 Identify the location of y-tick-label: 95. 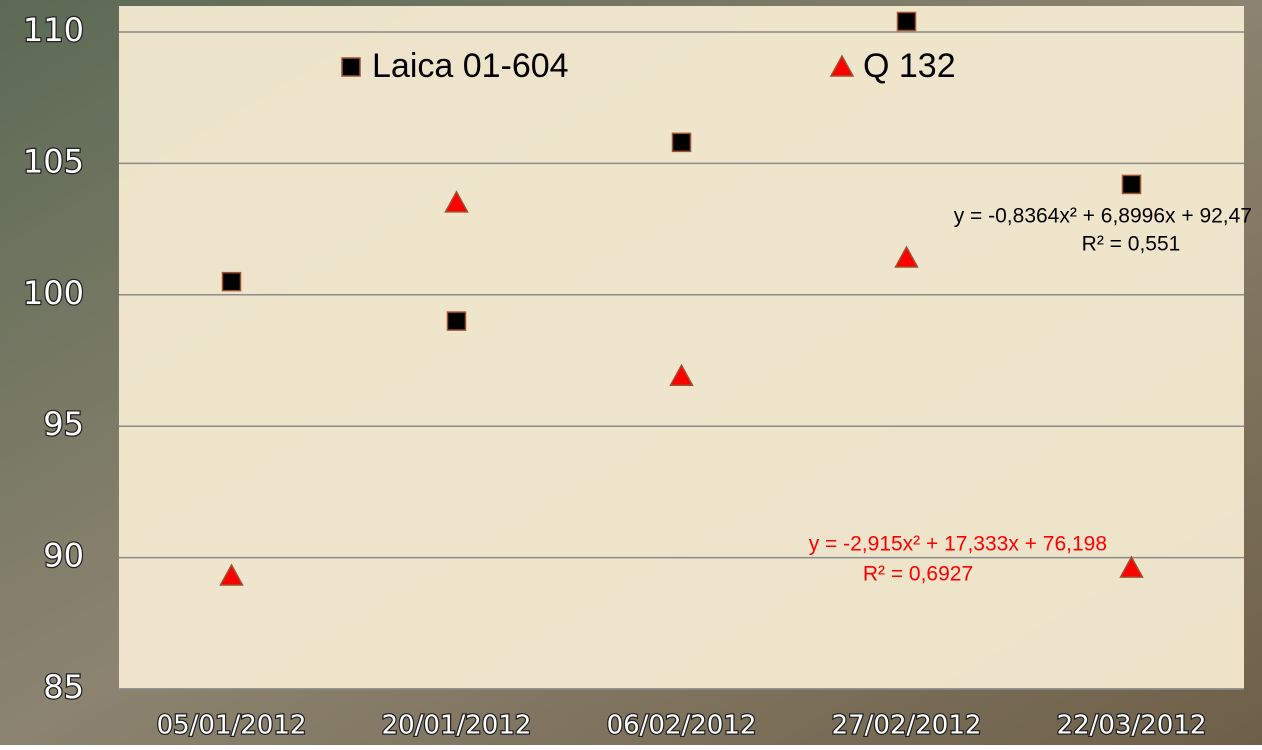
(63, 424).